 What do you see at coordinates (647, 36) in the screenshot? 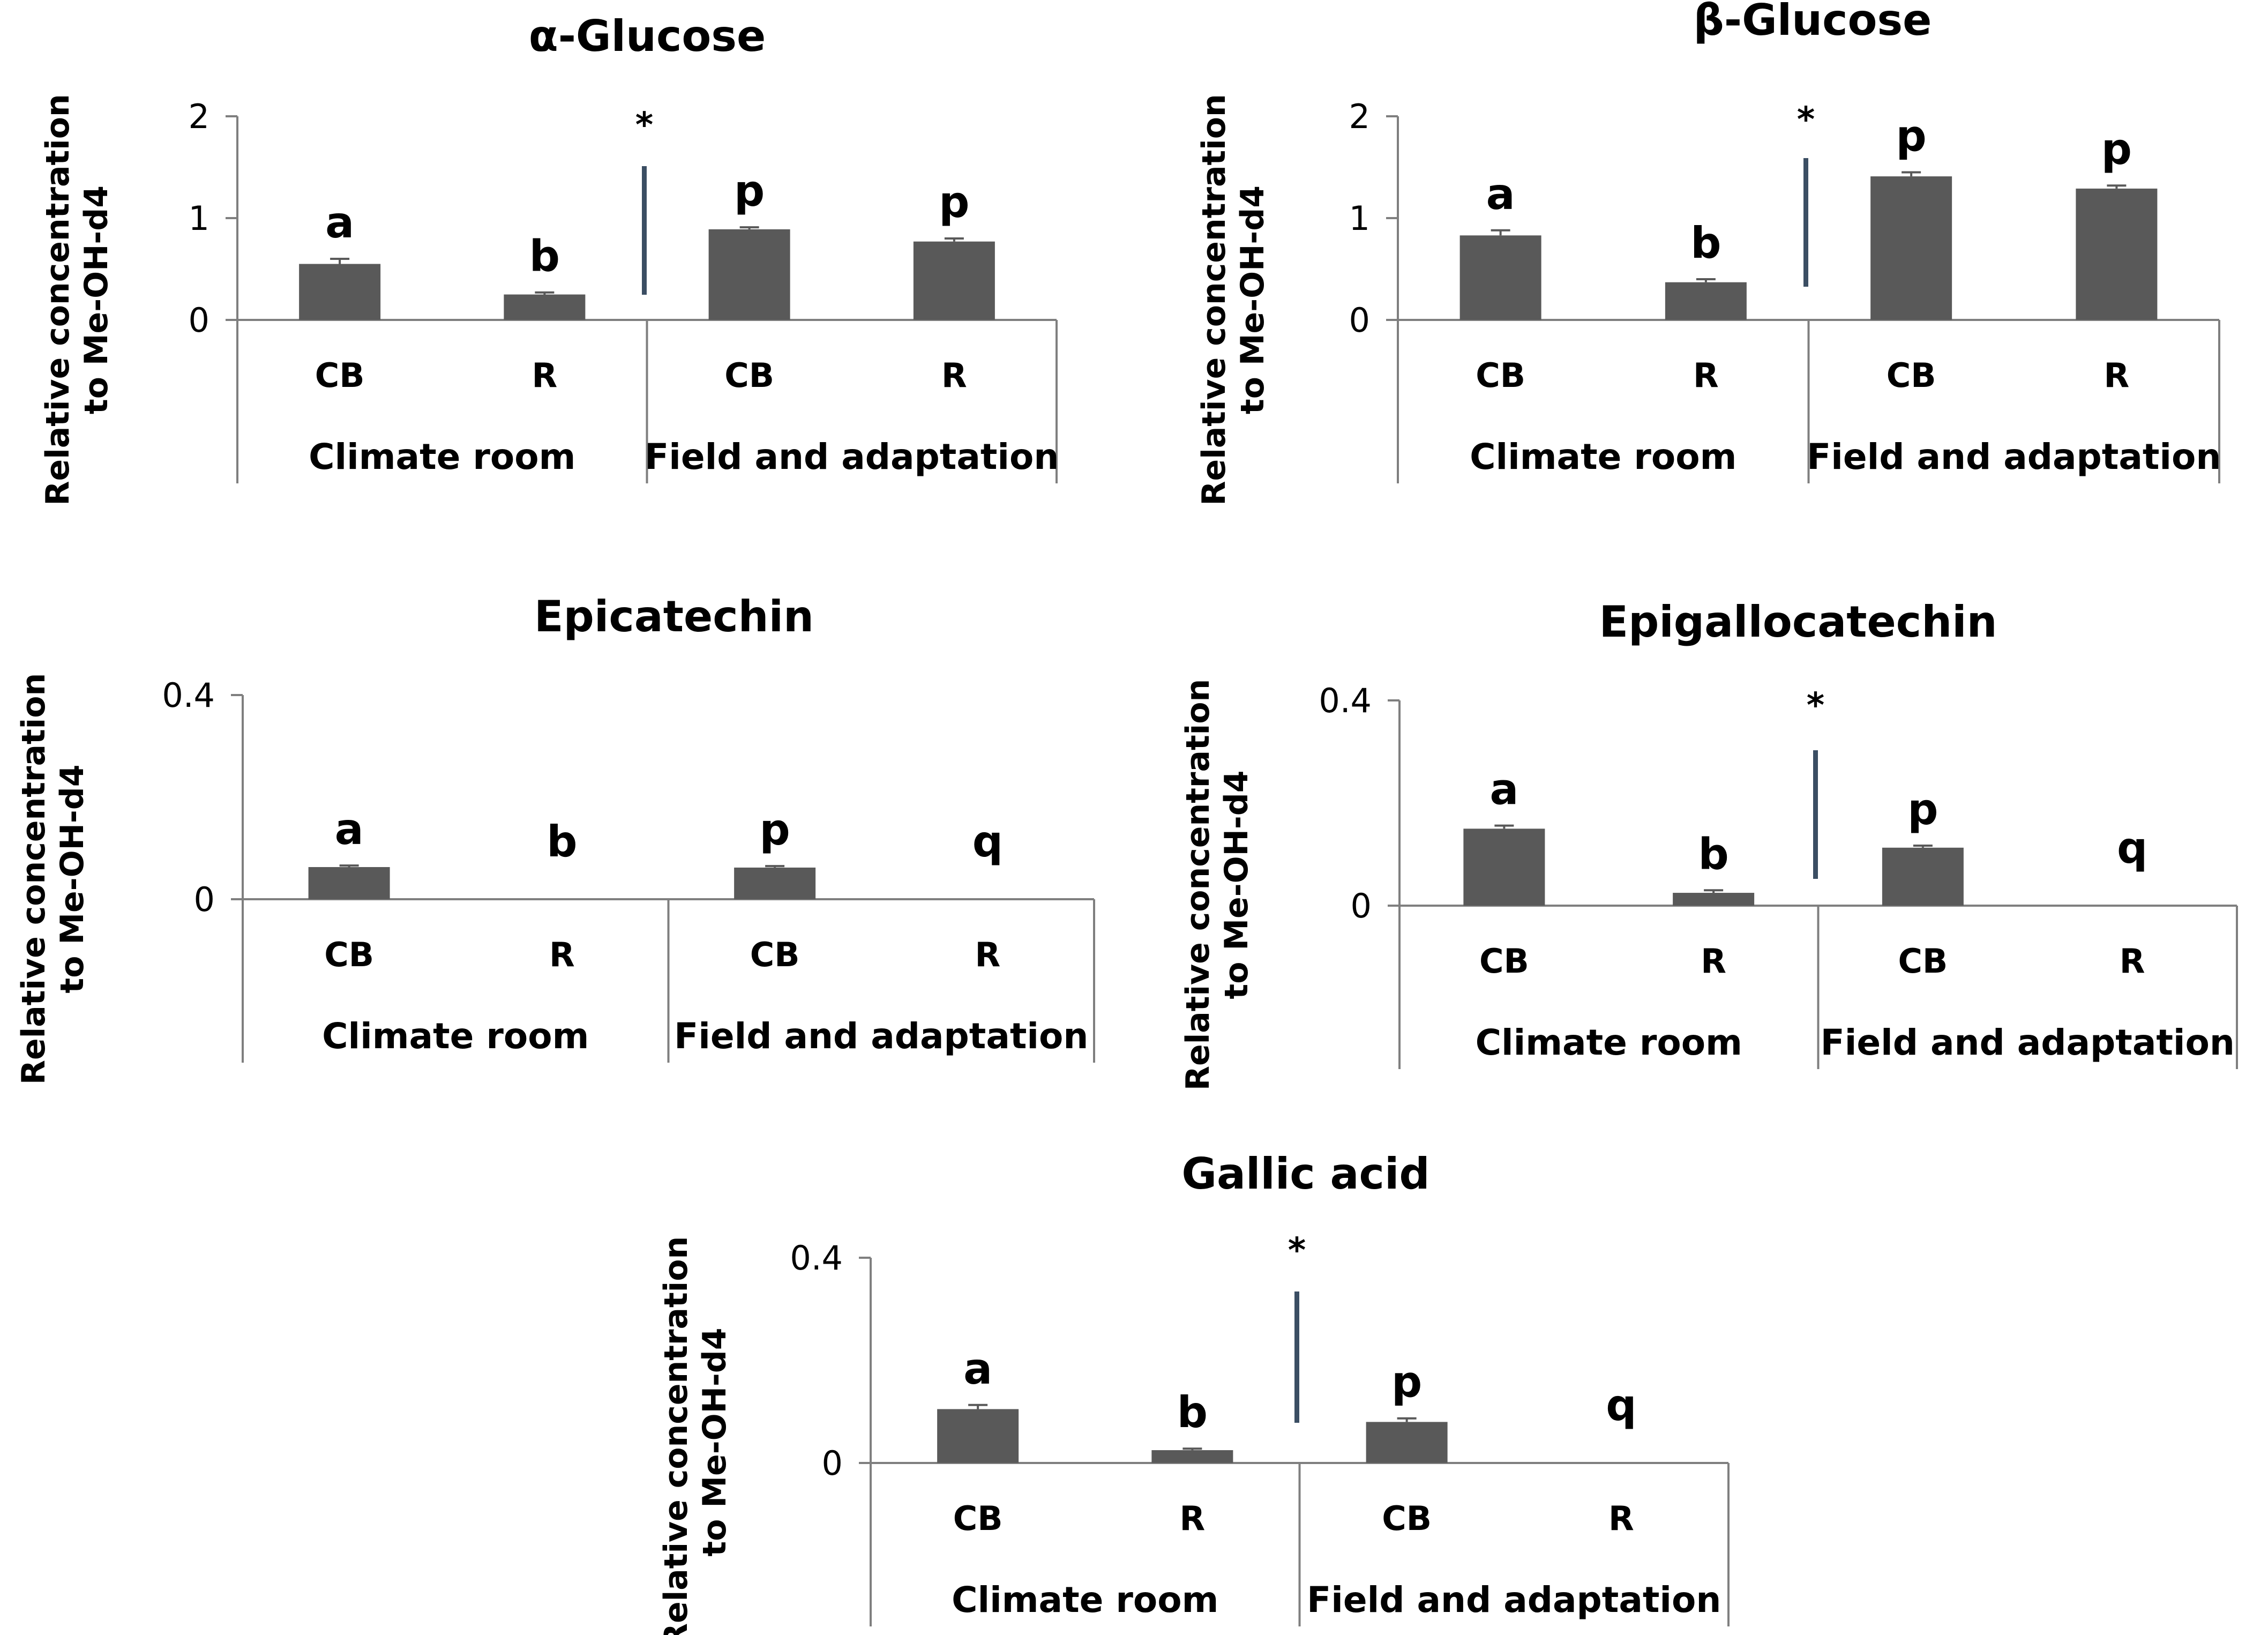
I see `chart-title: α-Glucose` at bounding box center [647, 36].